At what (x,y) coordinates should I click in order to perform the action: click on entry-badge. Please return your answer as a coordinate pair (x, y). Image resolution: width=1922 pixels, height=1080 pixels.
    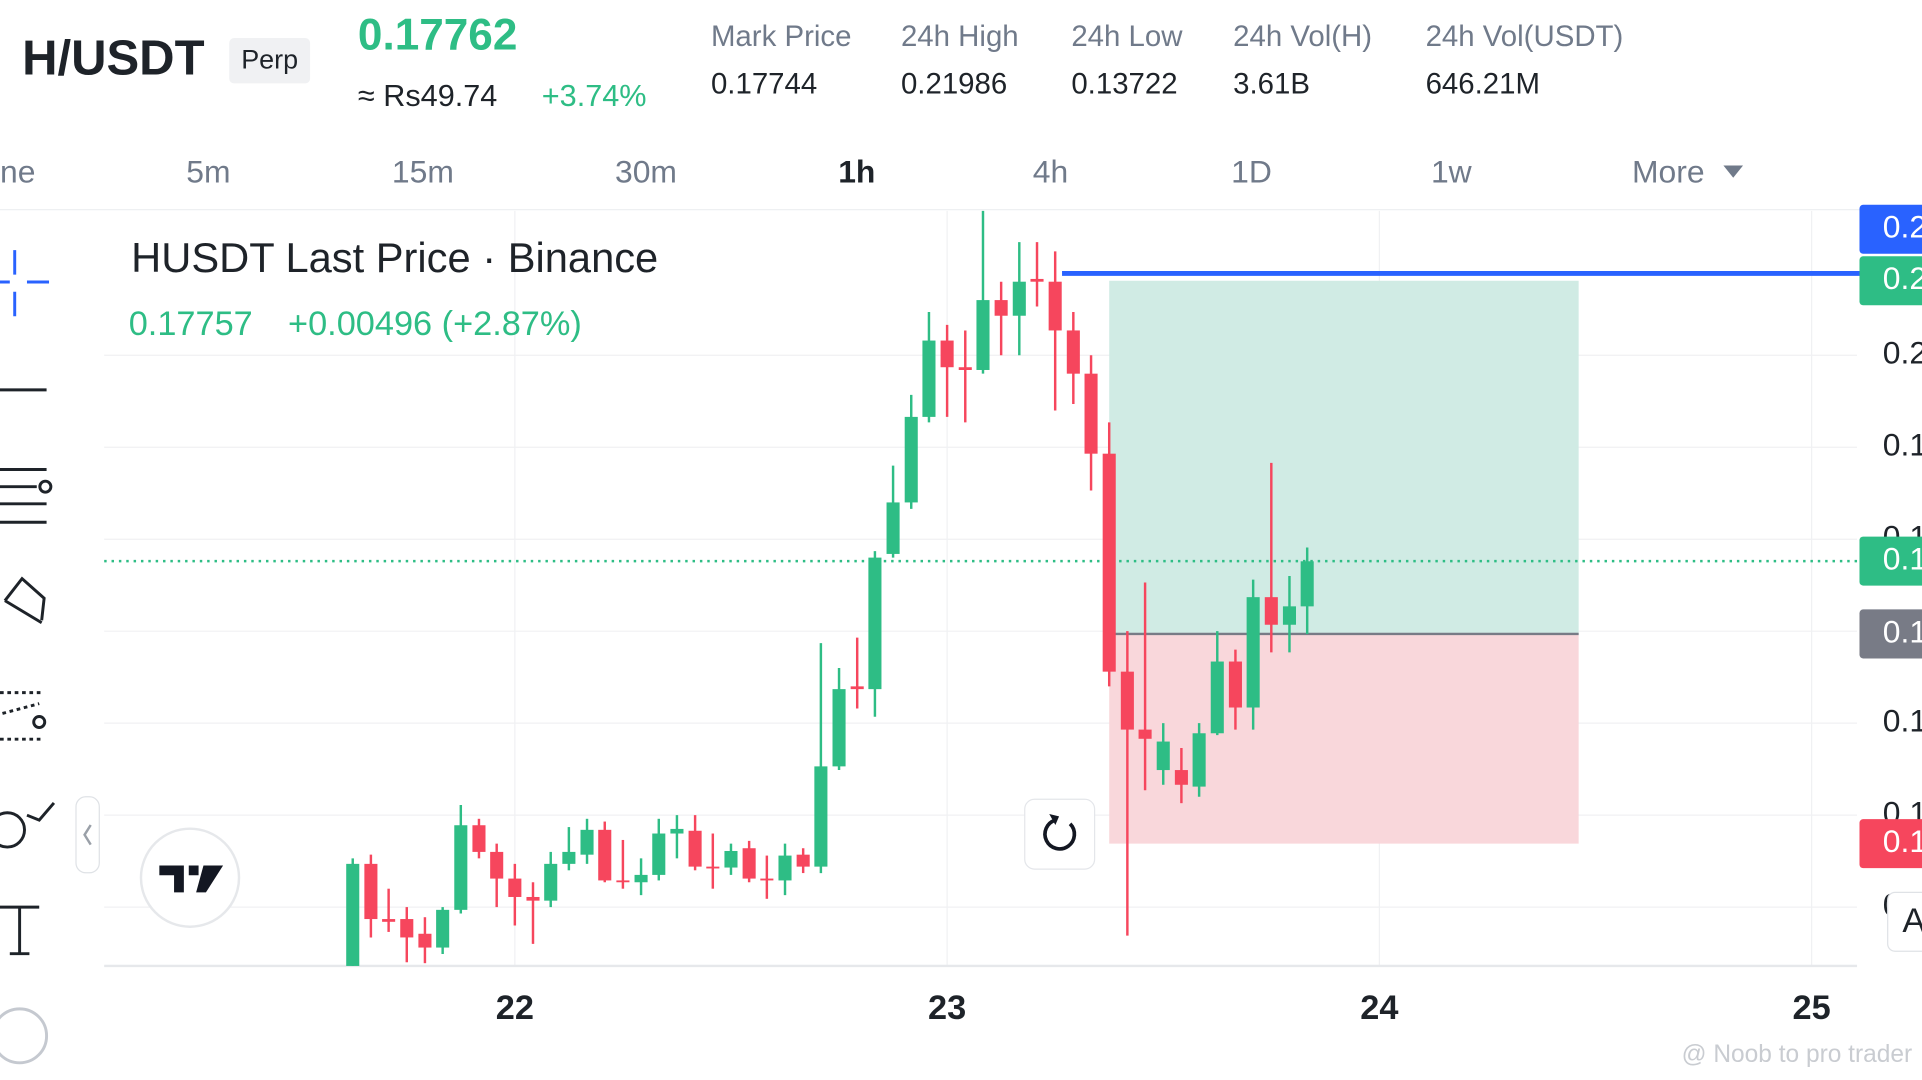
    Looking at the image, I should click on (1890, 634).